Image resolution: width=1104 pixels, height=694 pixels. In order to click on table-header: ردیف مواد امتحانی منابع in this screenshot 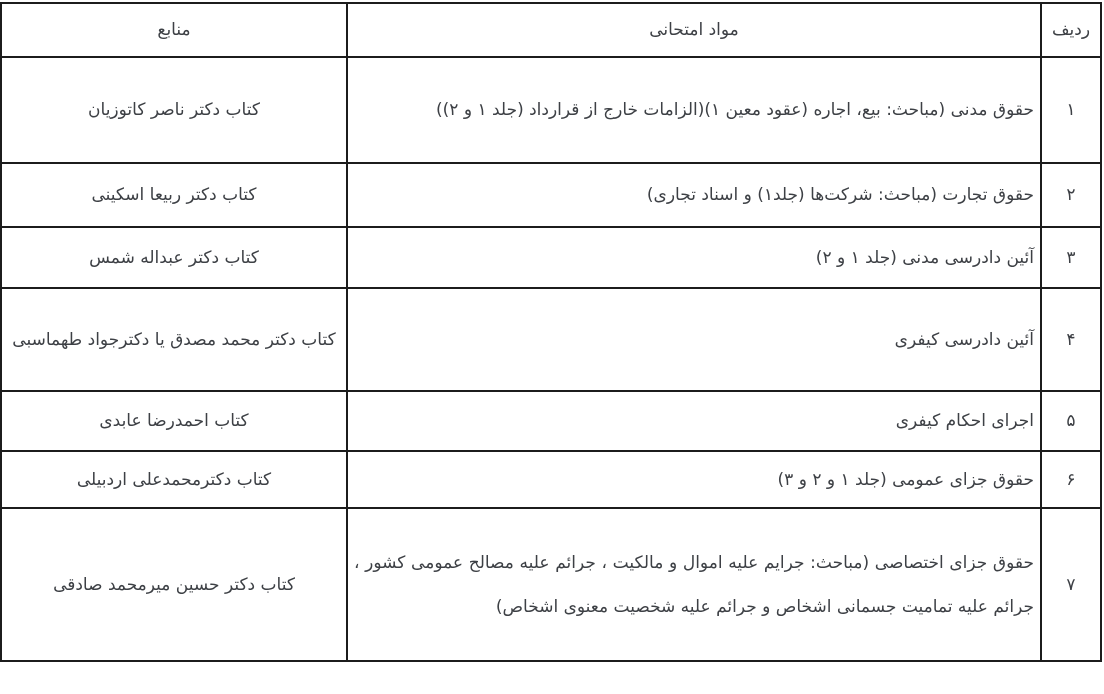, I will do `click(551, 30)`.